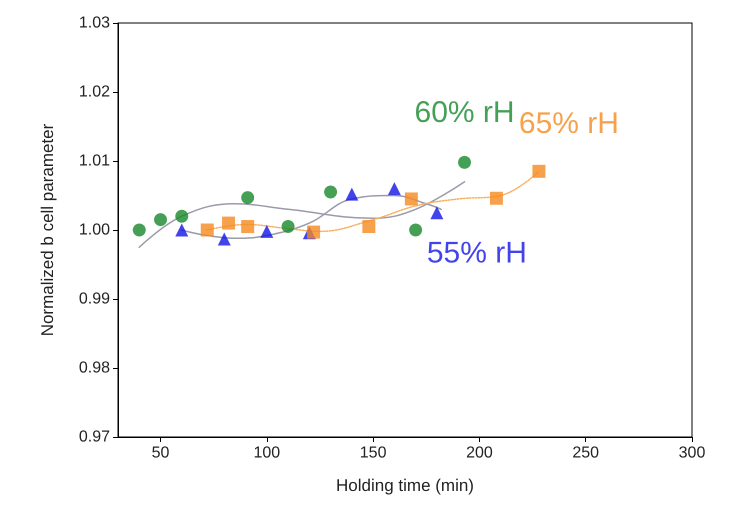 This screenshot has height=529, width=729. I want to click on y-tick-label: 0.97, so click(94, 437).